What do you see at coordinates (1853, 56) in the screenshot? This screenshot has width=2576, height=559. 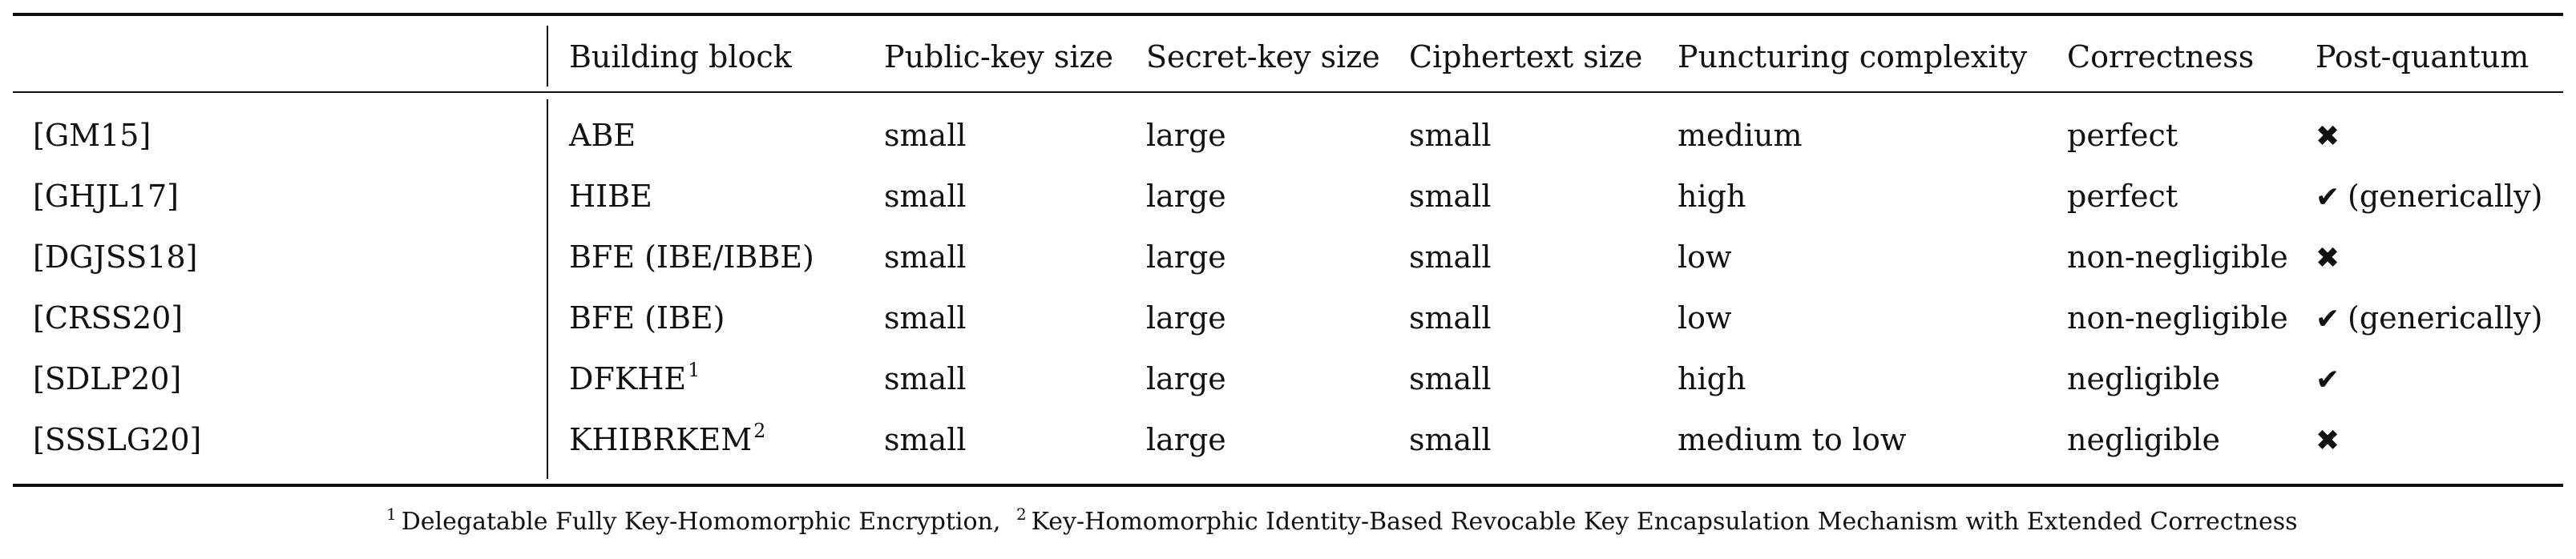 I see `header-cell-puncturing-complexity: Puncturing complexity` at bounding box center [1853, 56].